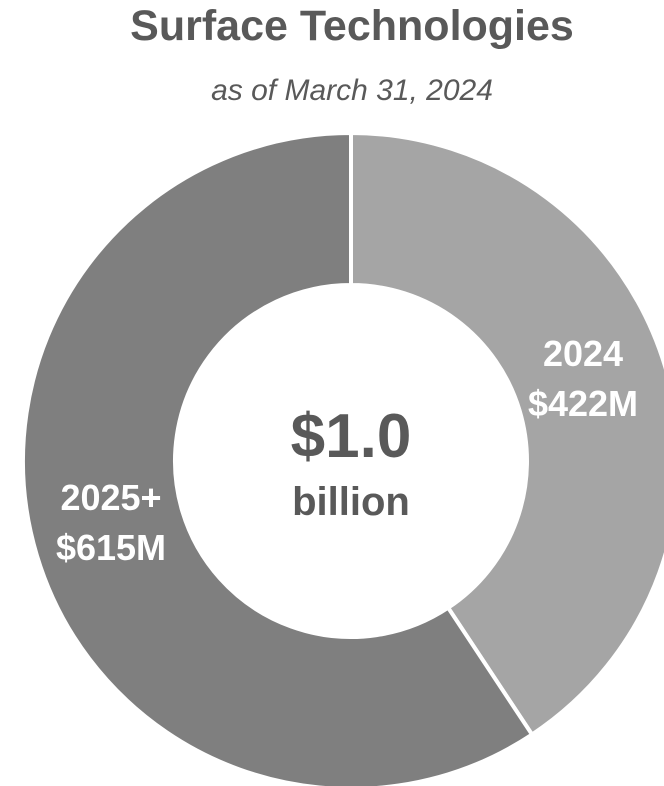 The height and width of the screenshot is (786, 664). Describe the element at coordinates (110, 497) in the screenshot. I see `slice-category-label: 2025+` at that location.